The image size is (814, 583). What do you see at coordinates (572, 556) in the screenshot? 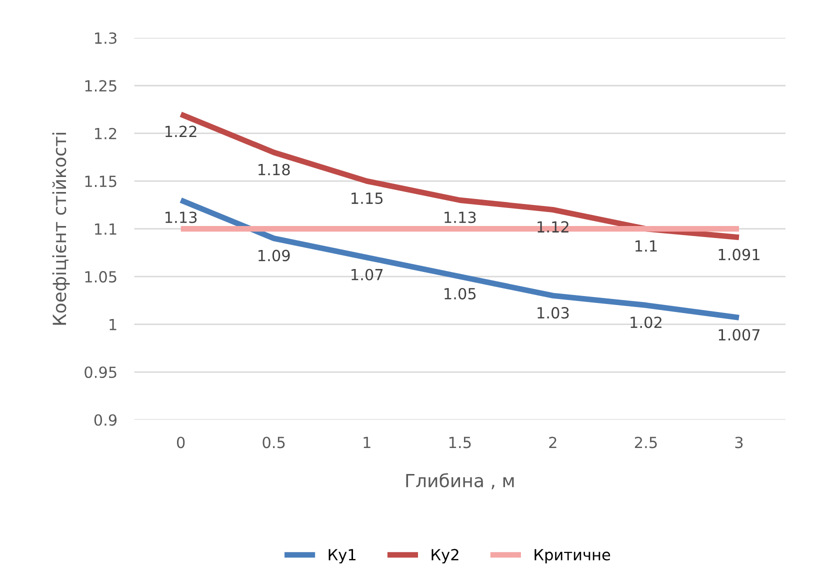
I see `legend-label: Критичне` at bounding box center [572, 556].